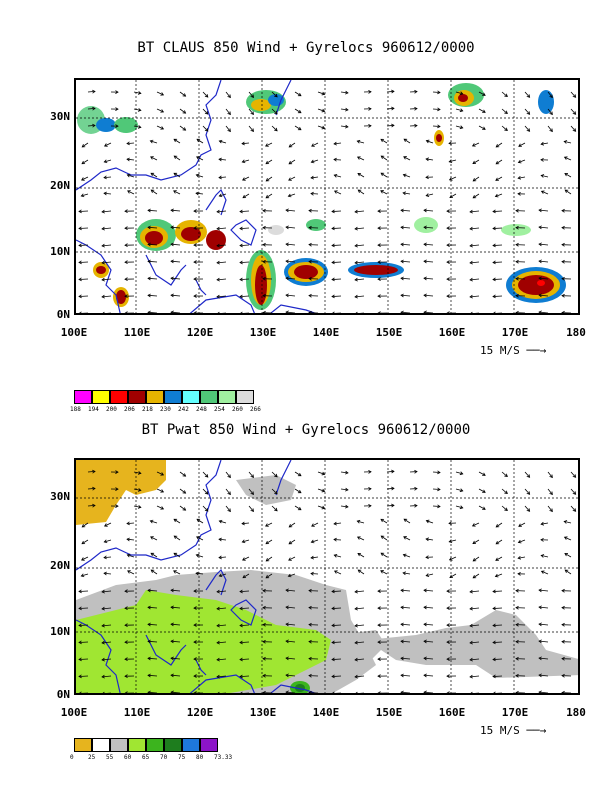  What do you see at coordinates (74, 332) in the screenshot?
I see `map1-lon-100e: 100E` at bounding box center [74, 332].